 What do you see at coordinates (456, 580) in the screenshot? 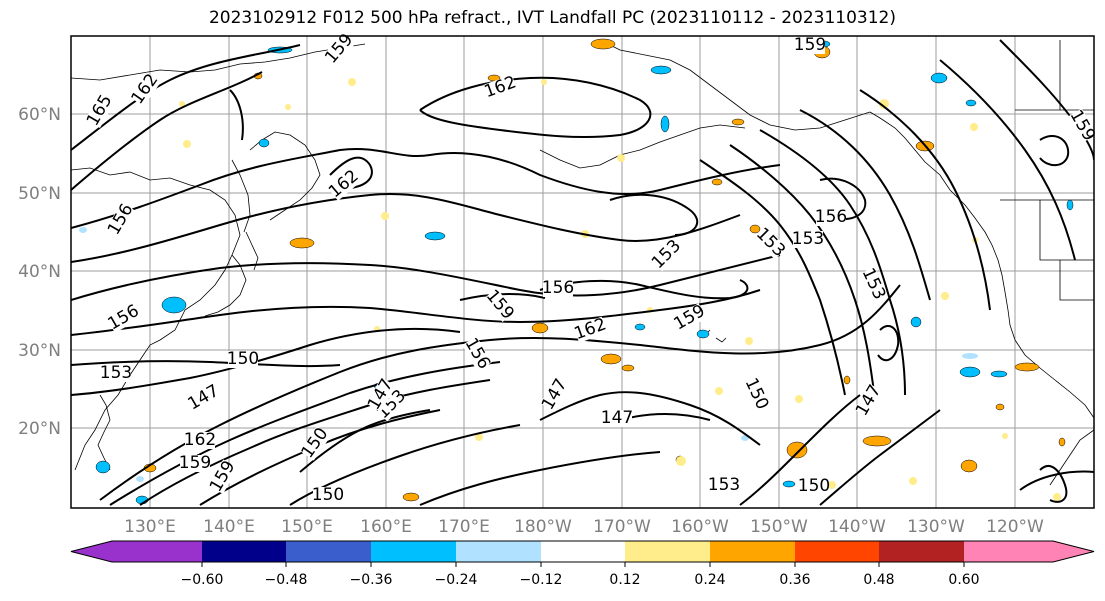
I see `colorbar-tick-label: −0.24` at bounding box center [456, 580].